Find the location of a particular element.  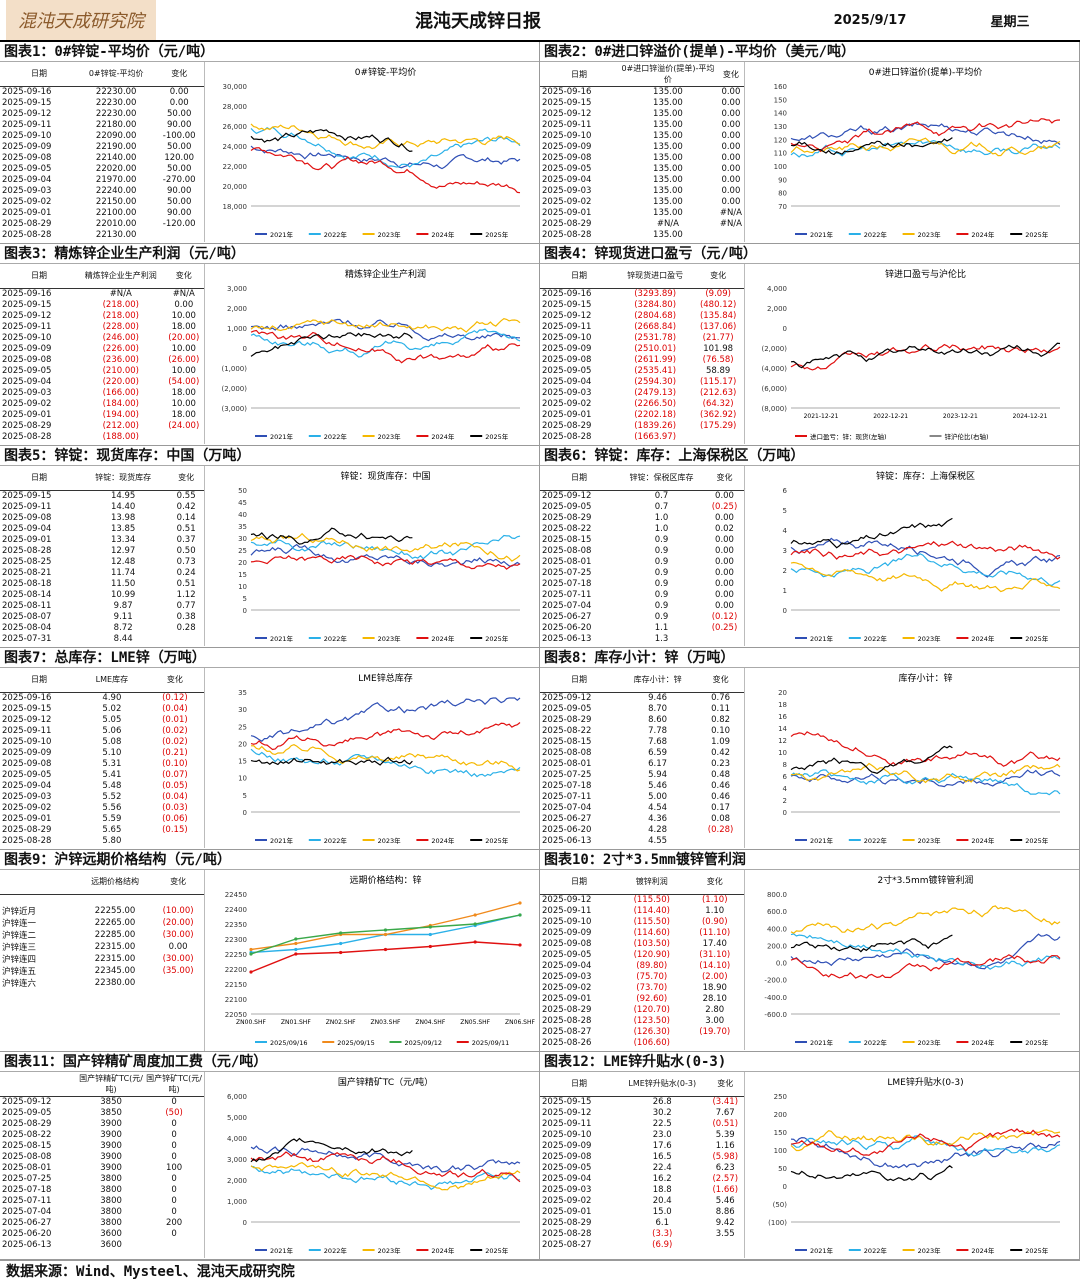

table-cell: 沪锌连三 is located at coordinates (19, 948).